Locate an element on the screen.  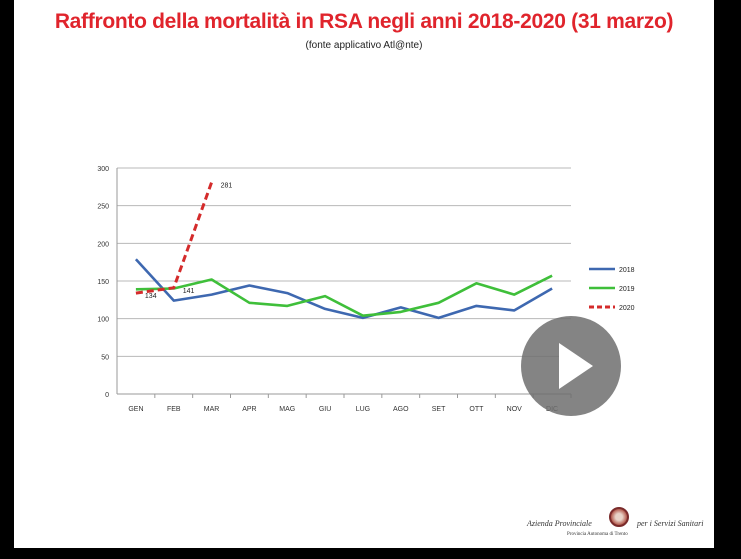
data-label: 134 is located at coordinates (151, 296).